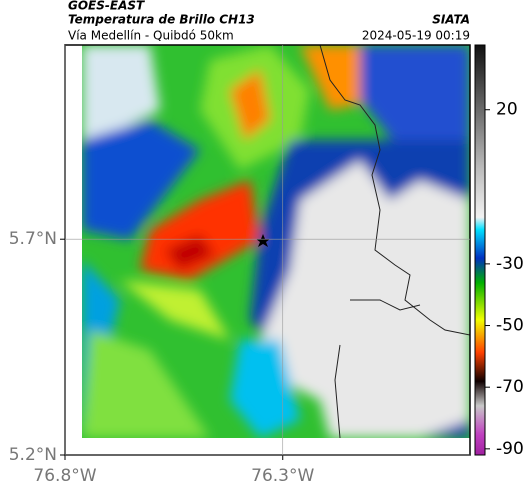 This screenshot has height=495, width=526. What do you see at coordinates (151, 36) in the screenshot?
I see `subtitle: Vía Medellín - Quibdó 50km` at bounding box center [151, 36].